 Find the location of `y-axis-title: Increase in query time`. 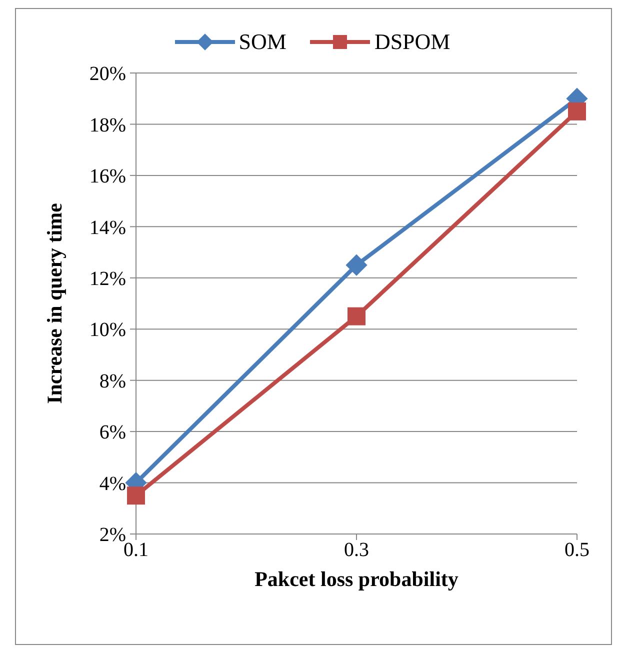

y-axis-title: Increase in query time is located at coordinates (54, 303).